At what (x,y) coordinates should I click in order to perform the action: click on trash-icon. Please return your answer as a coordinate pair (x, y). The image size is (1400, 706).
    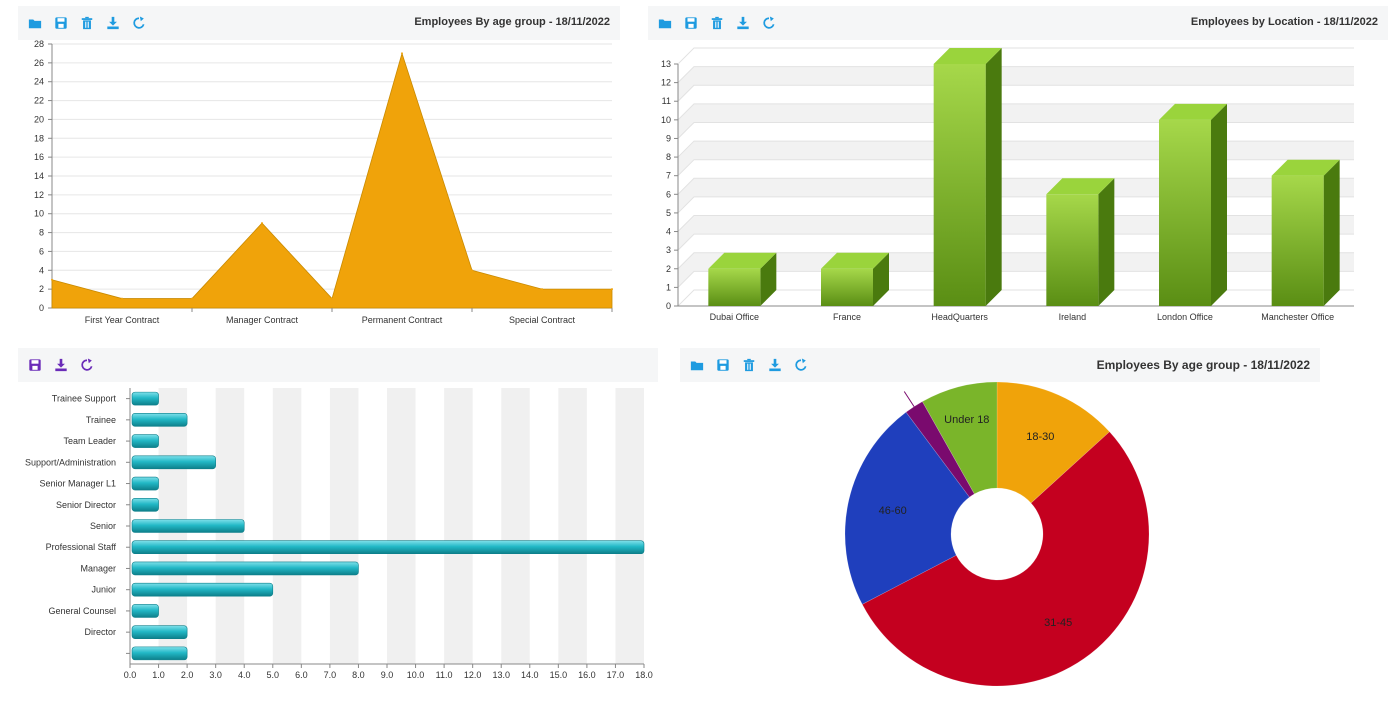
    Looking at the image, I should click on (87, 23).